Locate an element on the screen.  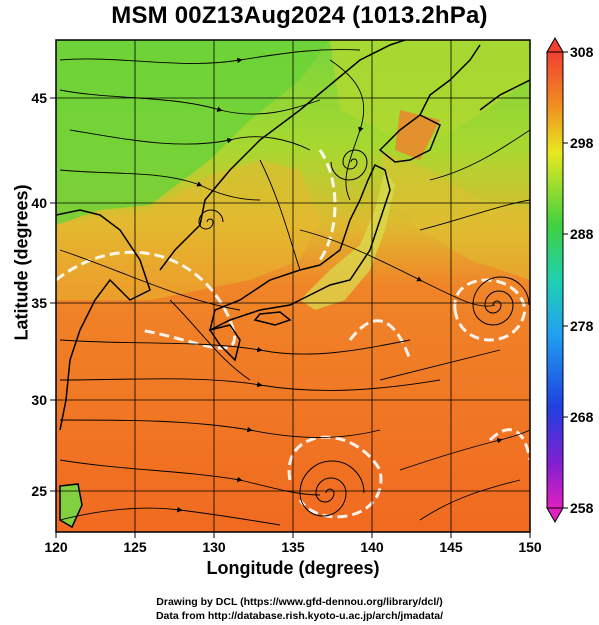
x-tick-label: 140 is located at coordinates (372, 547).